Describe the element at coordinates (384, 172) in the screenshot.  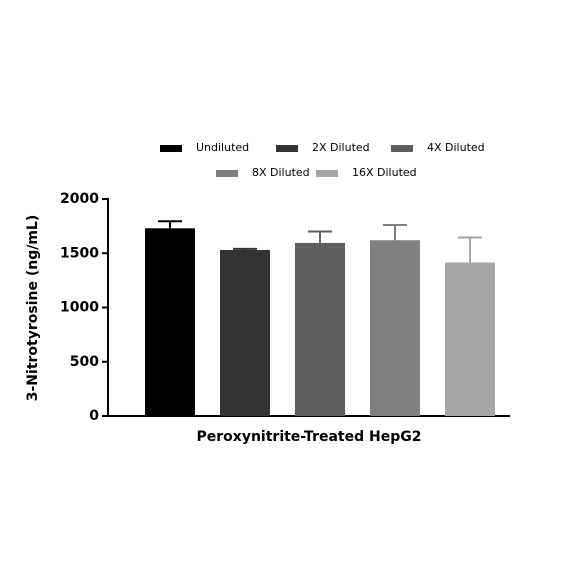
I see `legend-label: 16X Diluted` at that location.